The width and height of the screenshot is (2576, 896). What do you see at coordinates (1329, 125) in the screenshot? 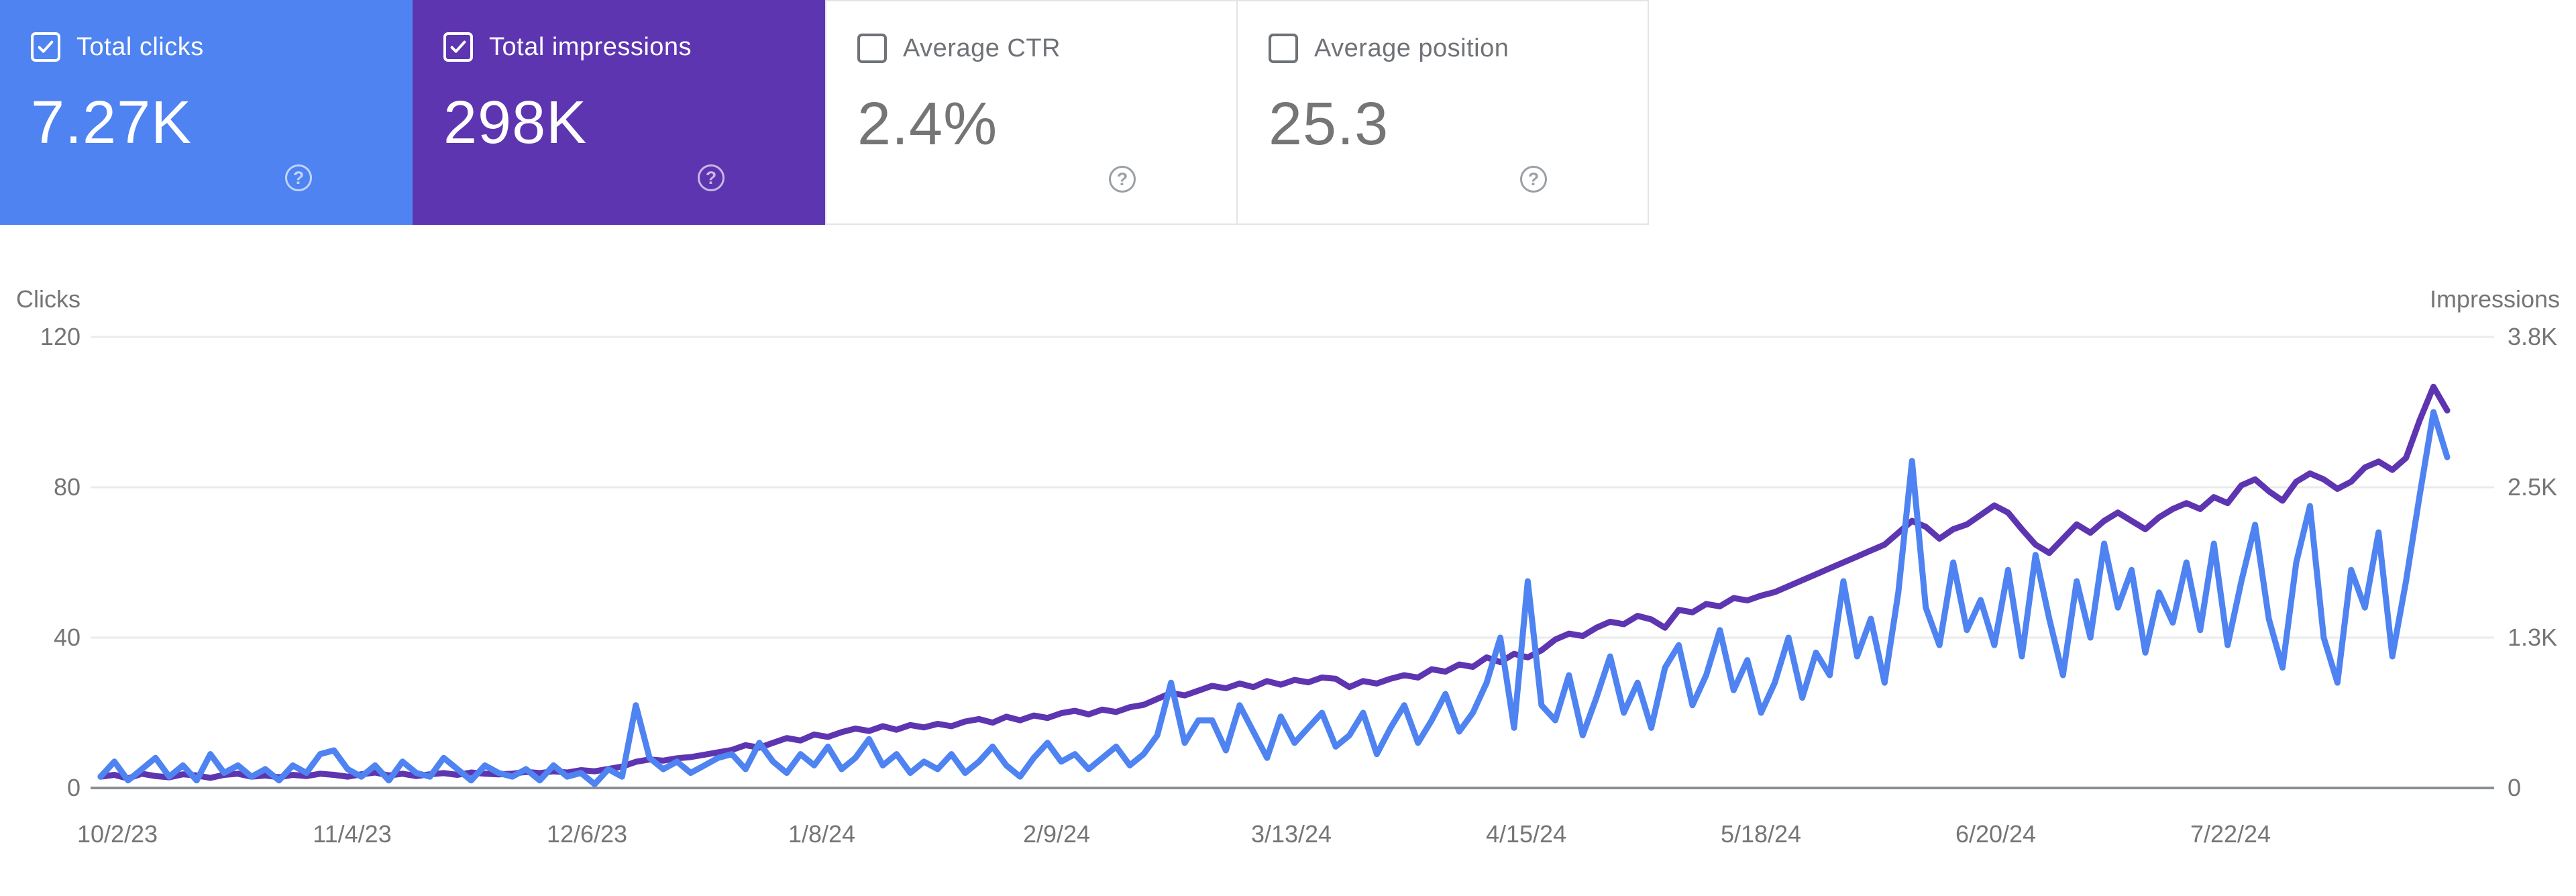
I see `card-value: 25.3` at bounding box center [1329, 125].